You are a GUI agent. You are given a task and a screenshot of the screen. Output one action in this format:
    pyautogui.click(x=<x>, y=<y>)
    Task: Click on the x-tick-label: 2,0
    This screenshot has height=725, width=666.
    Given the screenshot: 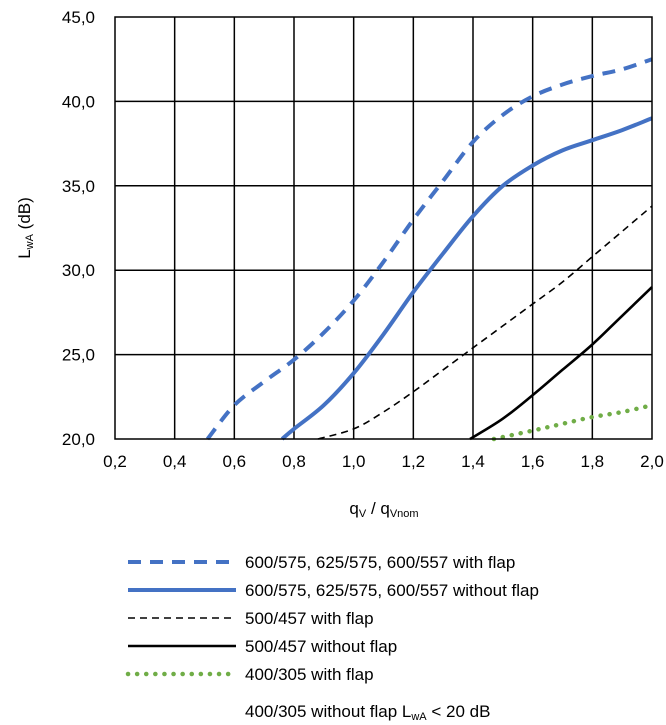 What is the action you would take?
    pyautogui.click(x=652, y=461)
    